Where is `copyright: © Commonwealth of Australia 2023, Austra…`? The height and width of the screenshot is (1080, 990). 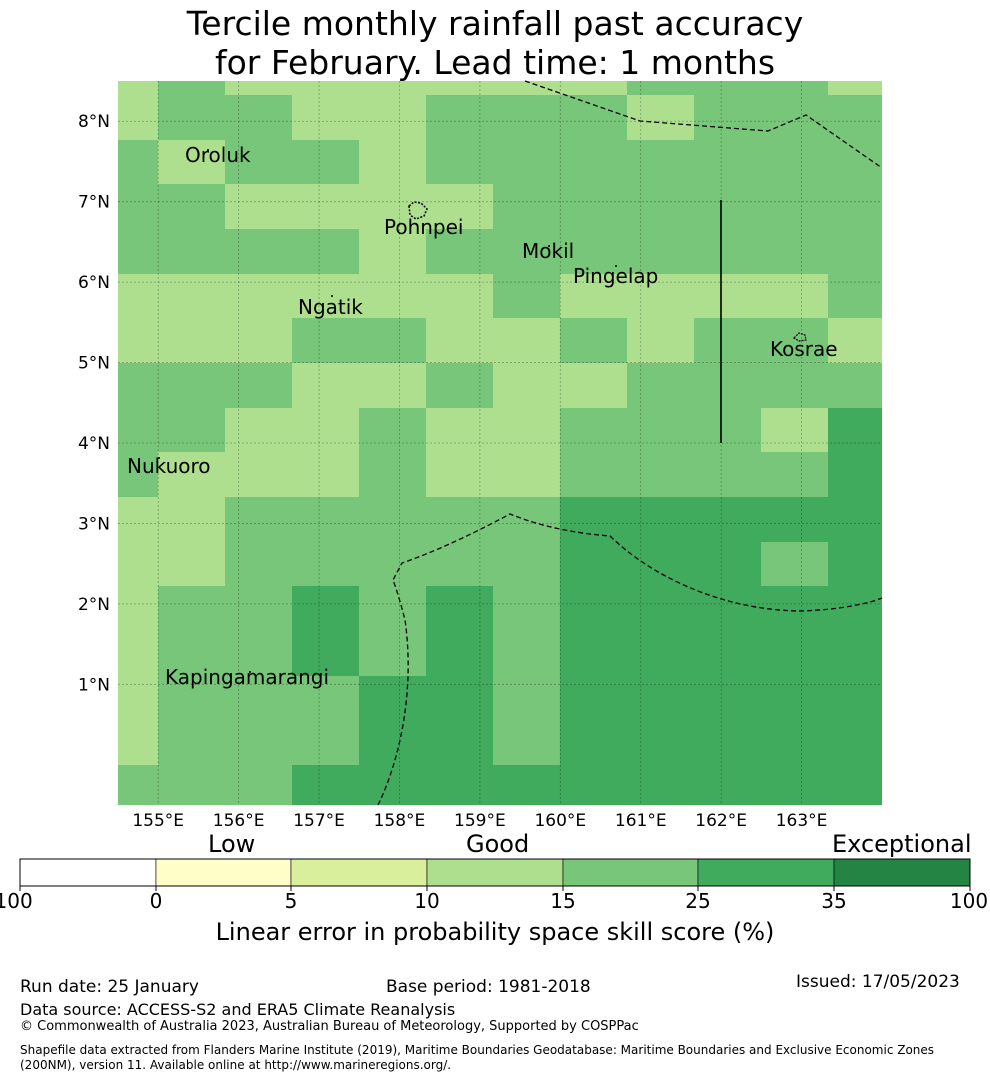 copyright: © Commonwealth of Australia 2023, Austra… is located at coordinates (329, 1026).